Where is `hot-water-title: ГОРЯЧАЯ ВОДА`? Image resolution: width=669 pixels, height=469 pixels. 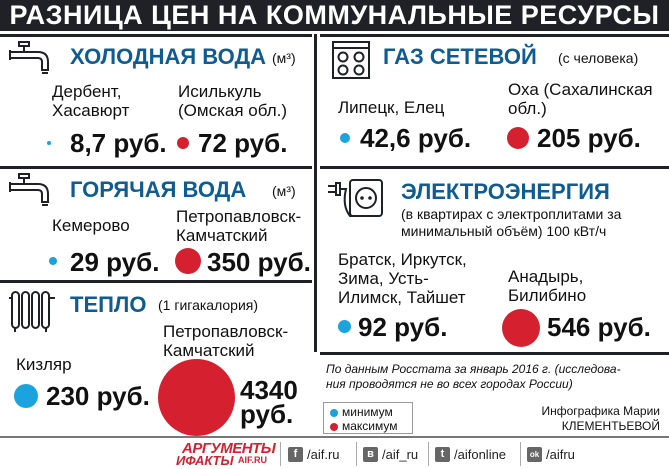 hot-water-title: ГОРЯЧАЯ ВОДА is located at coordinates (158, 189).